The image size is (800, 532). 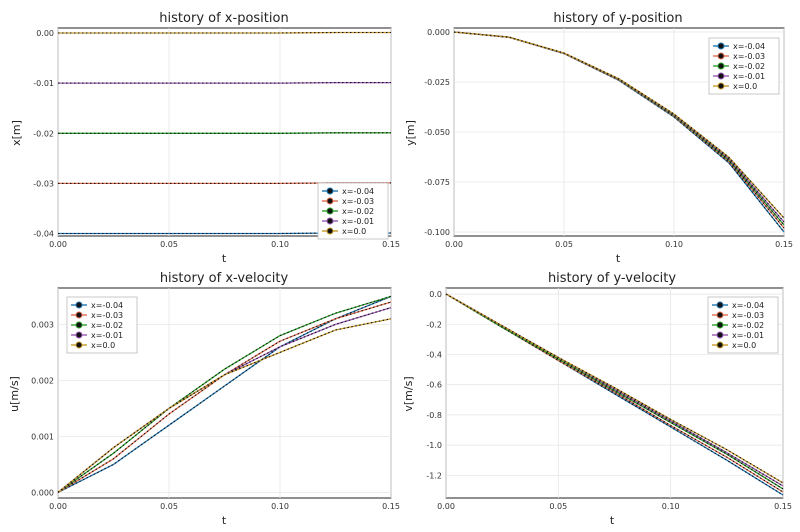 What do you see at coordinates (223, 18) in the screenshot?
I see `chart-title: history of x-position` at bounding box center [223, 18].